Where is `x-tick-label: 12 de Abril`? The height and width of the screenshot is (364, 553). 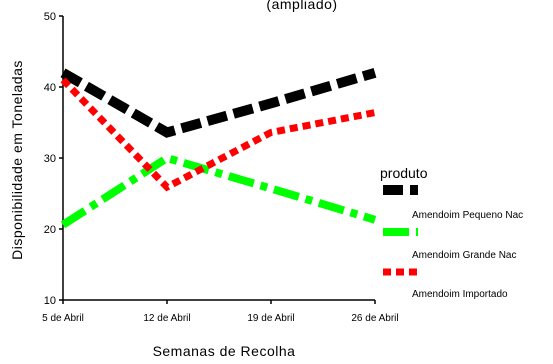 x-tick-label: 12 de Abril is located at coordinates (166, 318).